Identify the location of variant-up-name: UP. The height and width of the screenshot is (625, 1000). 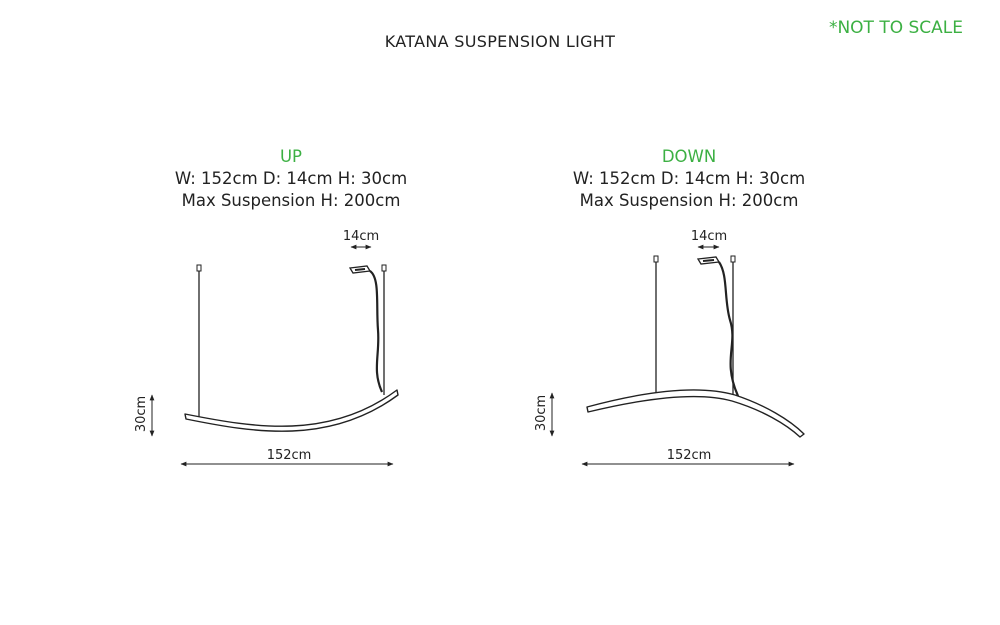
(291, 156).